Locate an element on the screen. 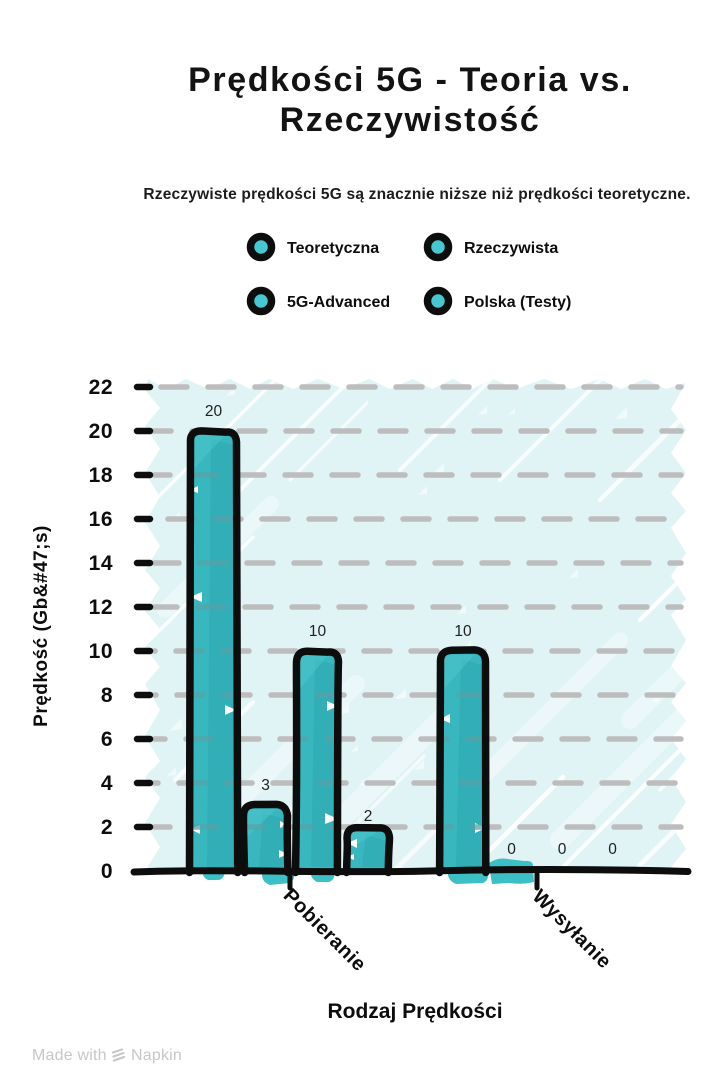 The width and height of the screenshot is (720, 1092). svg-text: 18 is located at coordinates (101, 475).